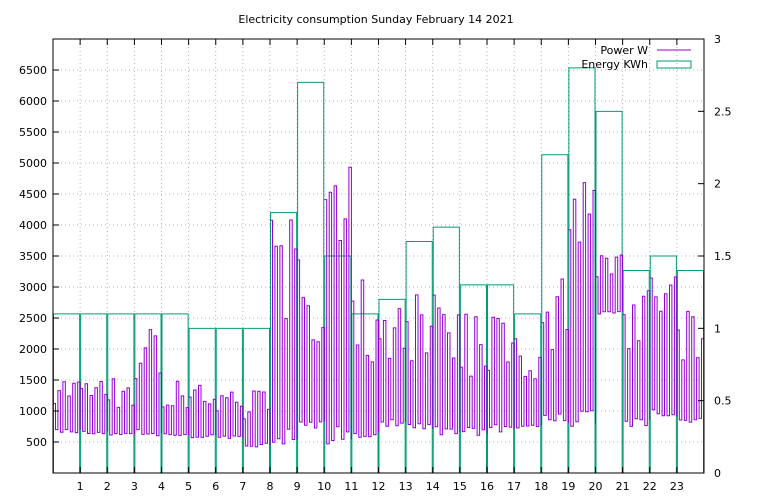  Describe the element at coordinates (623, 486) in the screenshot. I see `x-tick-label: 21` at that location.